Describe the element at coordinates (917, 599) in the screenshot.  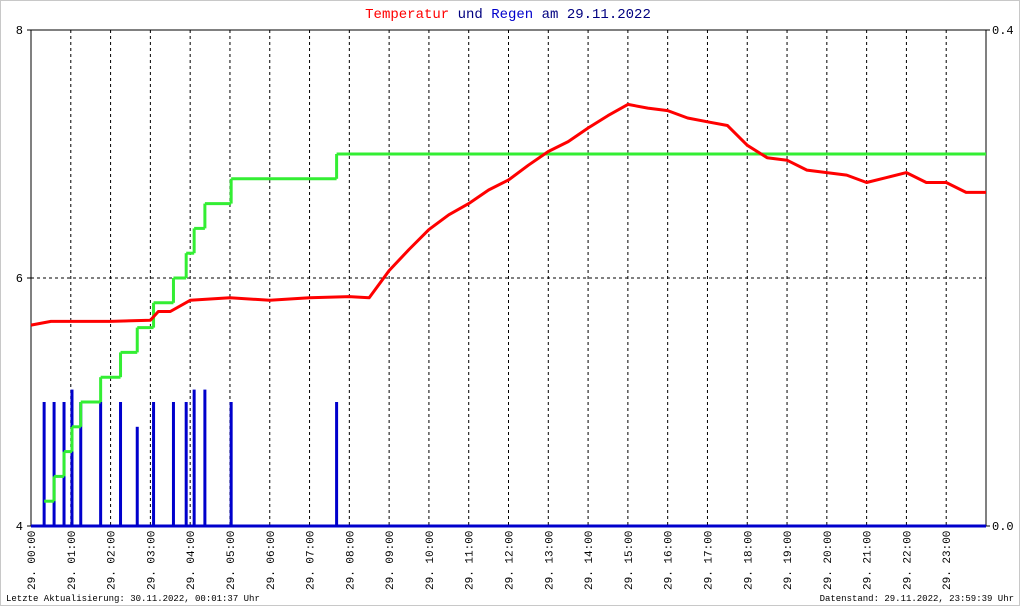
I see `footer-right: Datenstand: 29.11.2022, 23:59:39 Uhr` at that location.